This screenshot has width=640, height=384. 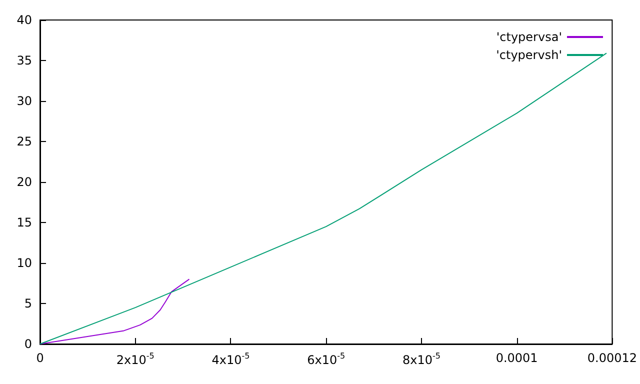 I want to click on y-tick-label: 0, so click(x=28, y=344).